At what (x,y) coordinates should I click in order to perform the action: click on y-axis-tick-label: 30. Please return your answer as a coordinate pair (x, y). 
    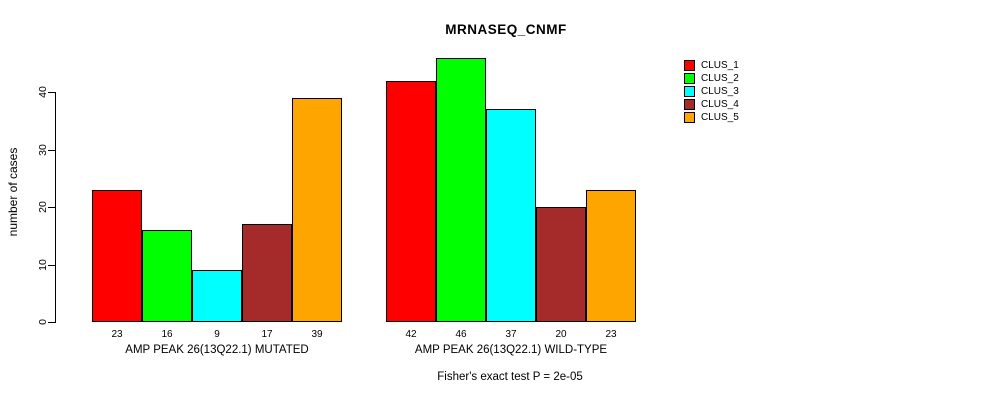
    Looking at the image, I should click on (43, 149).